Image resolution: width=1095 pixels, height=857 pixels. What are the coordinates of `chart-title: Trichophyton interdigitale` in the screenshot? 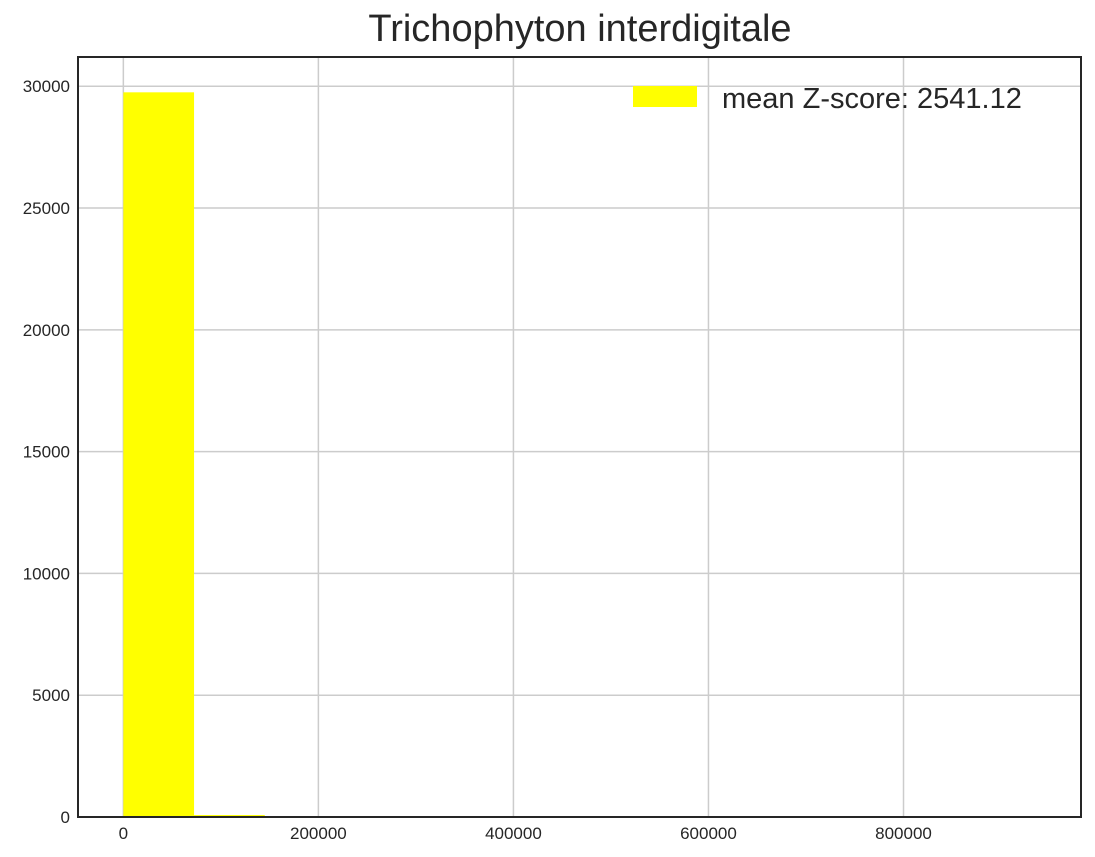 It's located at (580, 29).